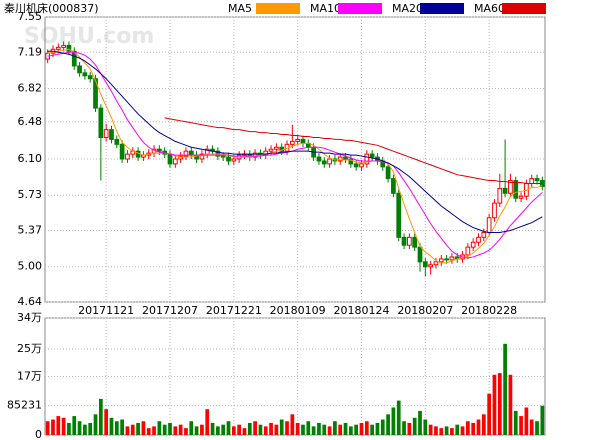 The height and width of the screenshot is (440, 600). I want to click on y-tick-label: 6.10, so click(30, 158).